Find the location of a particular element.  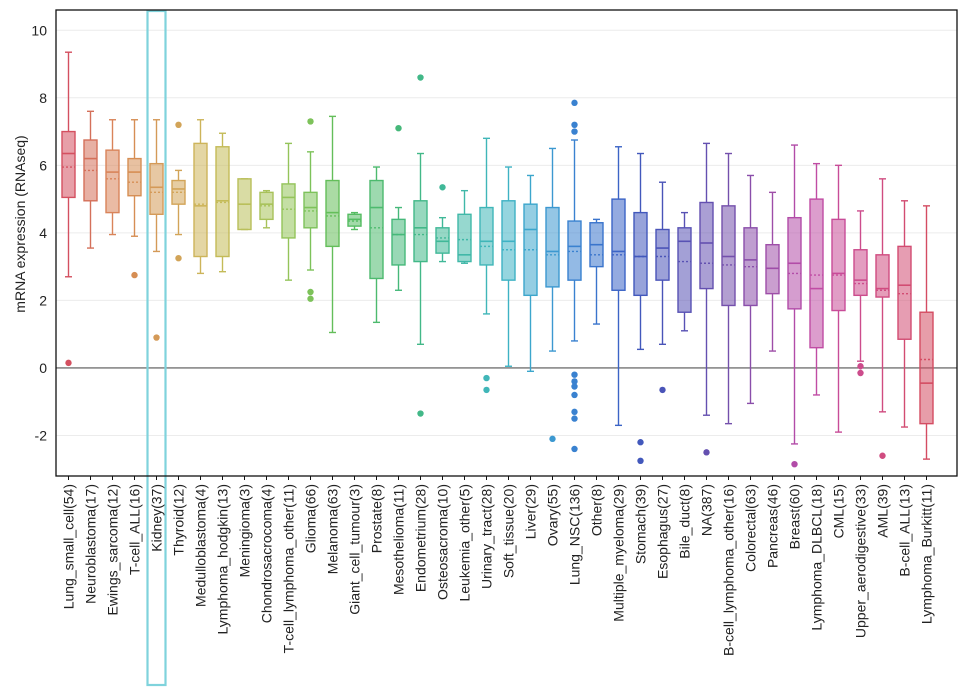

x-tick-label: Lung_small_cell(54) is located at coordinates (69, 546).